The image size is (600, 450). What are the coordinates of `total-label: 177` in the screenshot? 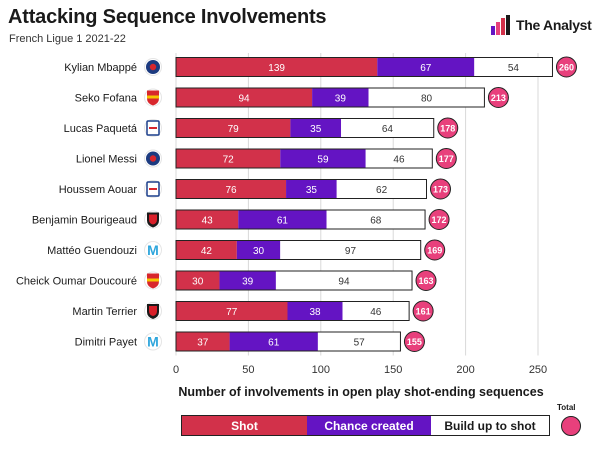 It's located at (446, 159).